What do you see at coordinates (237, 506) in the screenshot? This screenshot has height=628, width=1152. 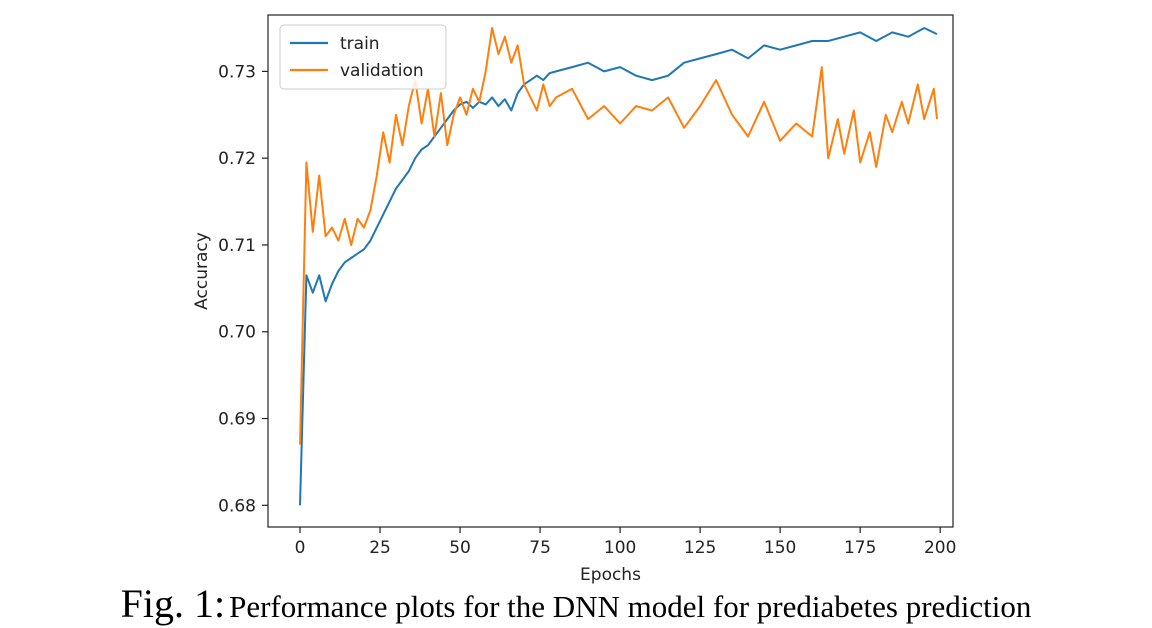 I see `y-tick-label: 0.68` at bounding box center [237, 506].